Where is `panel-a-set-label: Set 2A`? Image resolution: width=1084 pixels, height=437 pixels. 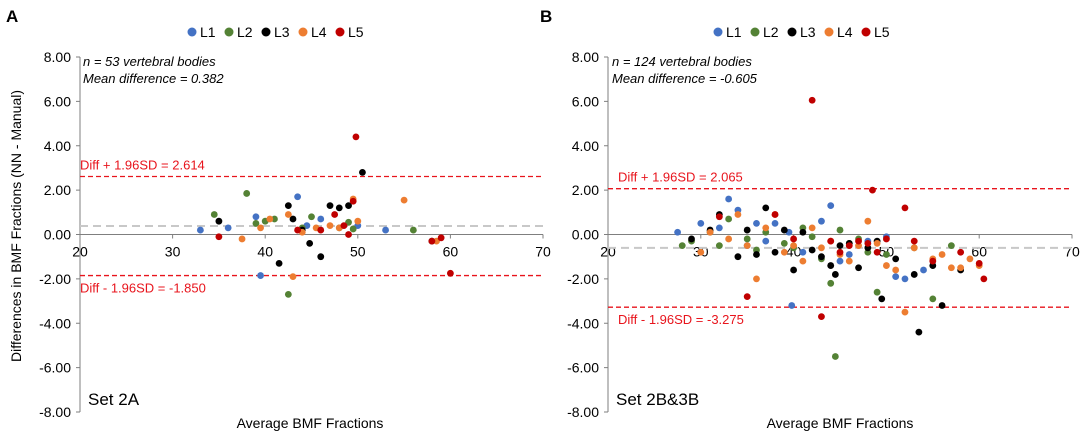
panel-a-set-label: Set 2A is located at coordinates (114, 399).